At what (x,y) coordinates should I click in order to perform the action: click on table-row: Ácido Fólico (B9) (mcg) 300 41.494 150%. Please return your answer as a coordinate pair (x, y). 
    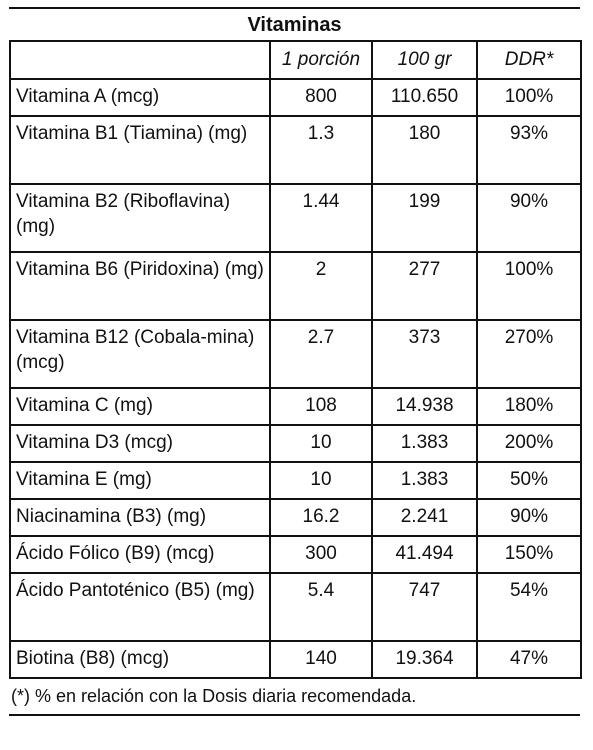
    Looking at the image, I should click on (295, 554).